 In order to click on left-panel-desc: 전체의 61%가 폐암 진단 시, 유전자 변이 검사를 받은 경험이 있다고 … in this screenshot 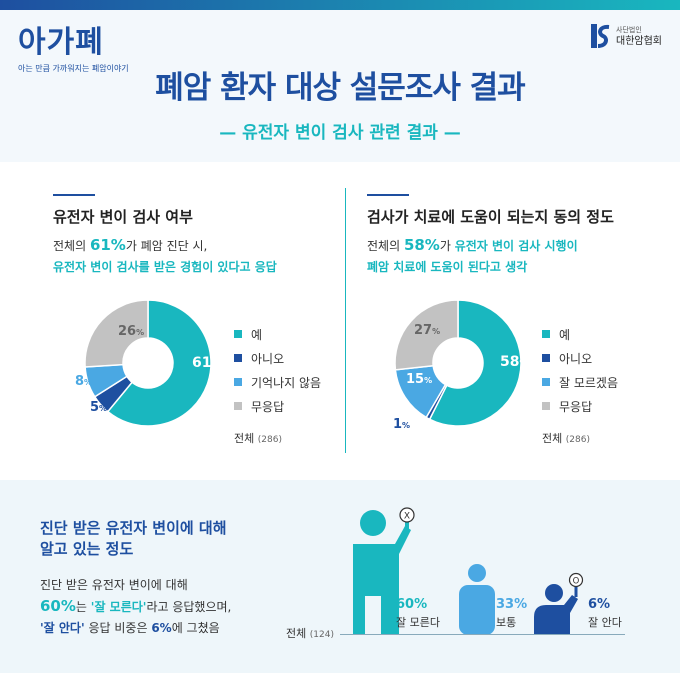, I will do `click(165, 256)`.